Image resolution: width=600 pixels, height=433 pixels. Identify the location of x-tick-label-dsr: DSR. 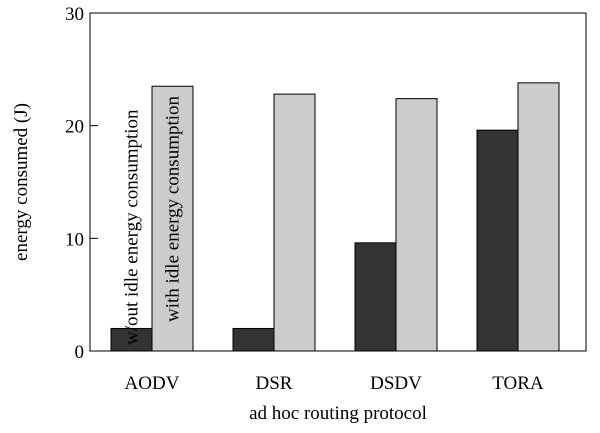
(274, 383).